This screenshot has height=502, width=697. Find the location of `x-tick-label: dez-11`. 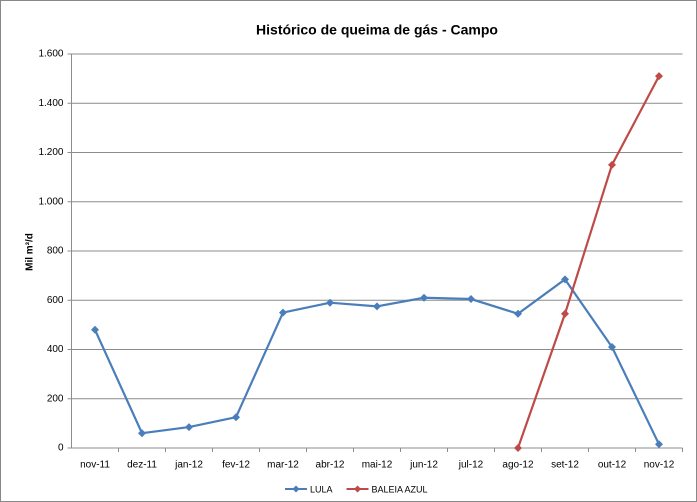

x-tick-label: dez-11 is located at coordinates (142, 465).